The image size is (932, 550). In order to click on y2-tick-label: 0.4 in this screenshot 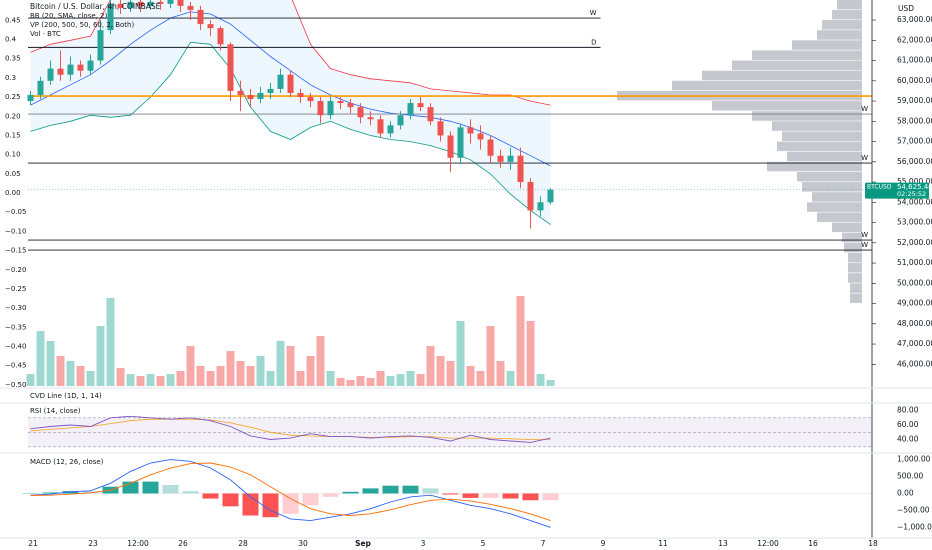, I will do `click(11, 40)`.